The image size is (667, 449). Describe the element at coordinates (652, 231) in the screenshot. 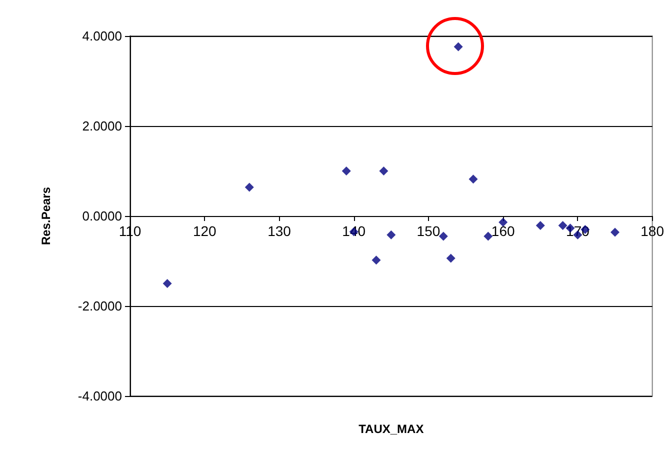

I see `x-tick-label: 180` at that location.